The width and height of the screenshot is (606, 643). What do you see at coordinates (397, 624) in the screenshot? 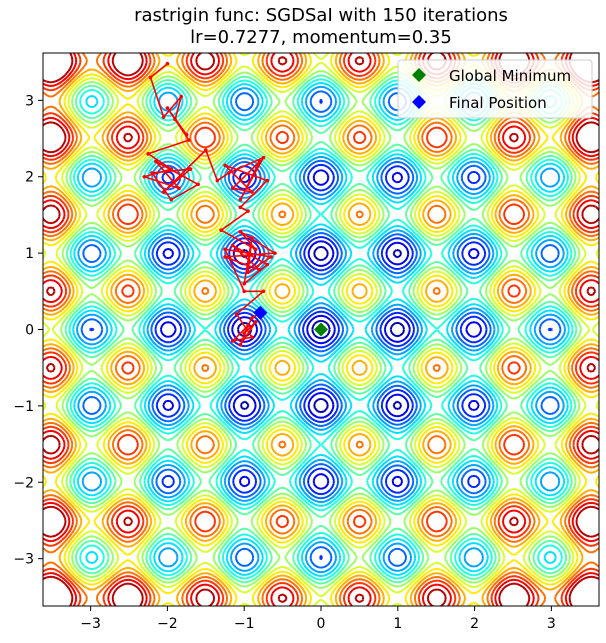
I see `x-tick-label: 1` at bounding box center [397, 624].